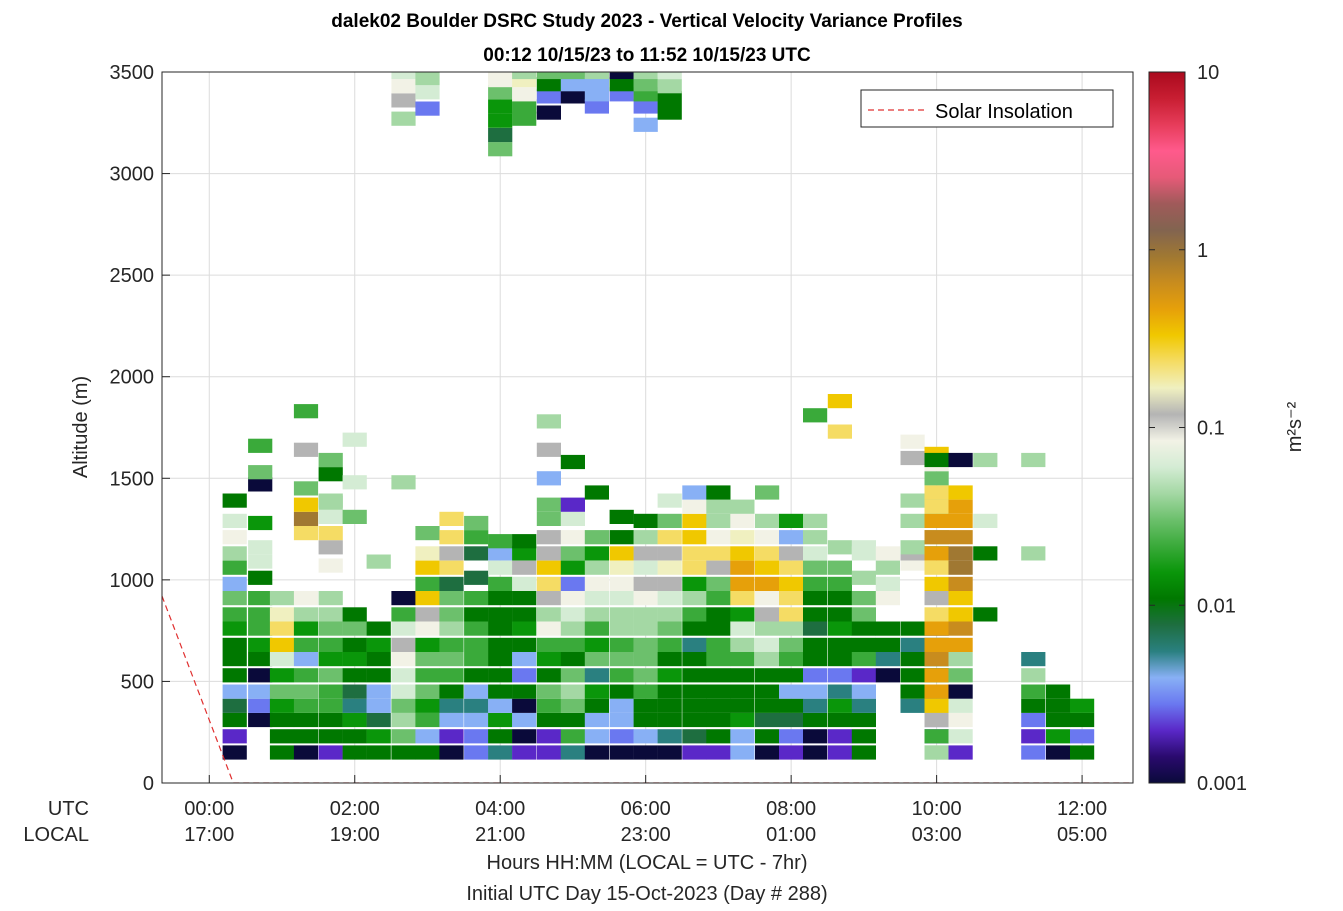 The height and width of the screenshot is (911, 1343). What do you see at coordinates (355, 809) in the screenshot?
I see `x-tick-label-utc: 02:00` at bounding box center [355, 809].